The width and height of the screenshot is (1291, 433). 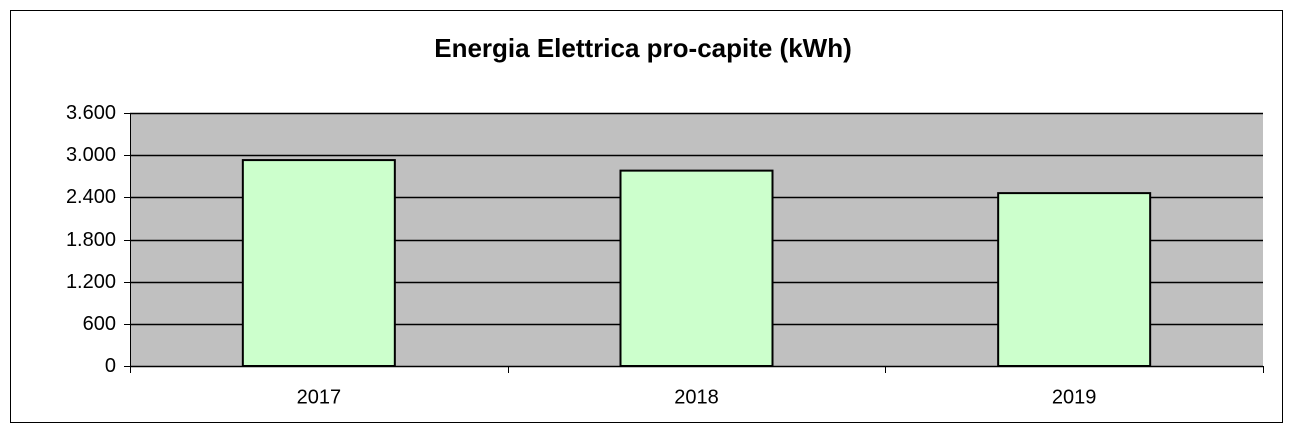 I want to click on y-tick-label: 600, so click(x=99, y=324).